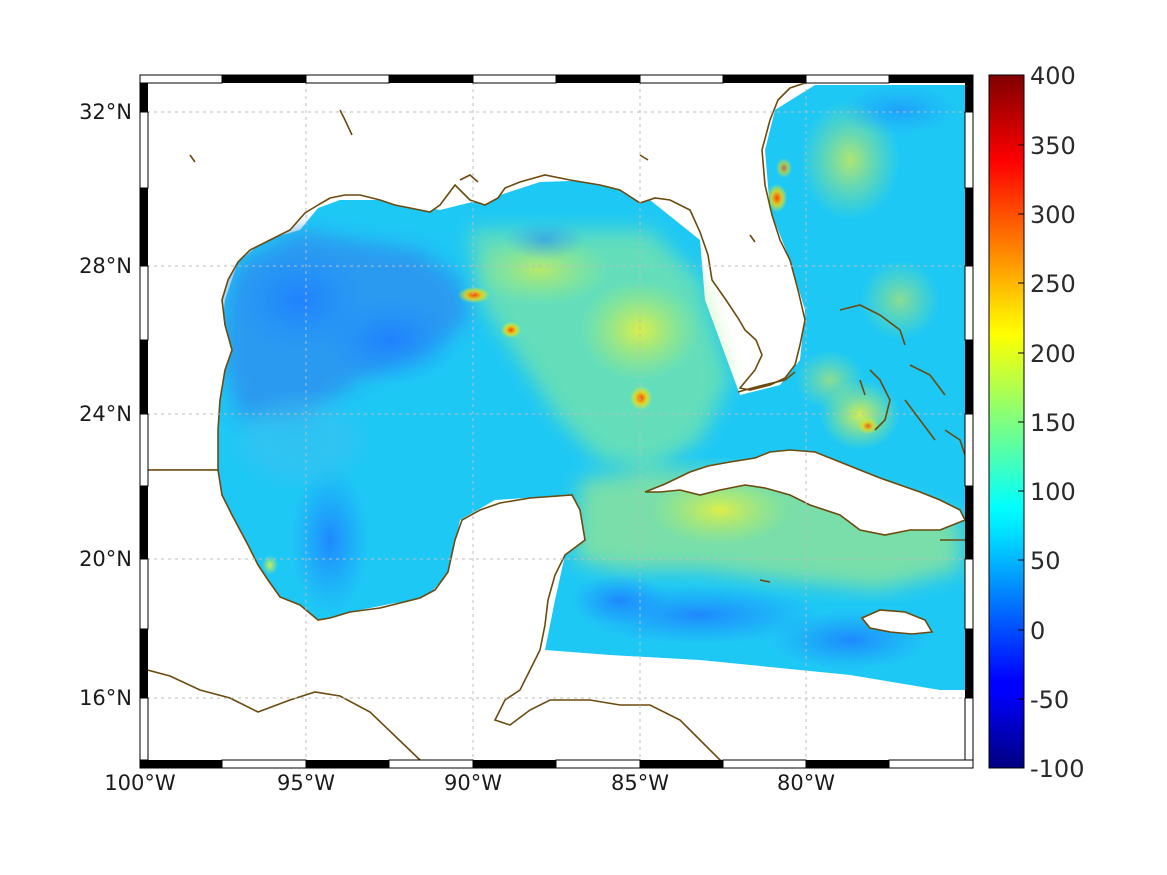 Image resolution: width=1167 pixels, height=875 pixels. Describe the element at coordinates (105, 414) in the screenshot. I see `lat-label-24: 24°N` at that location.